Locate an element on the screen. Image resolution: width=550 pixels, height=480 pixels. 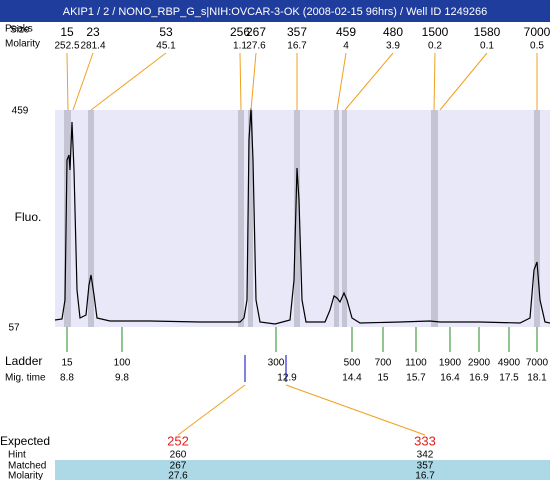
expected-expected: 333 is located at coordinates (425, 440).